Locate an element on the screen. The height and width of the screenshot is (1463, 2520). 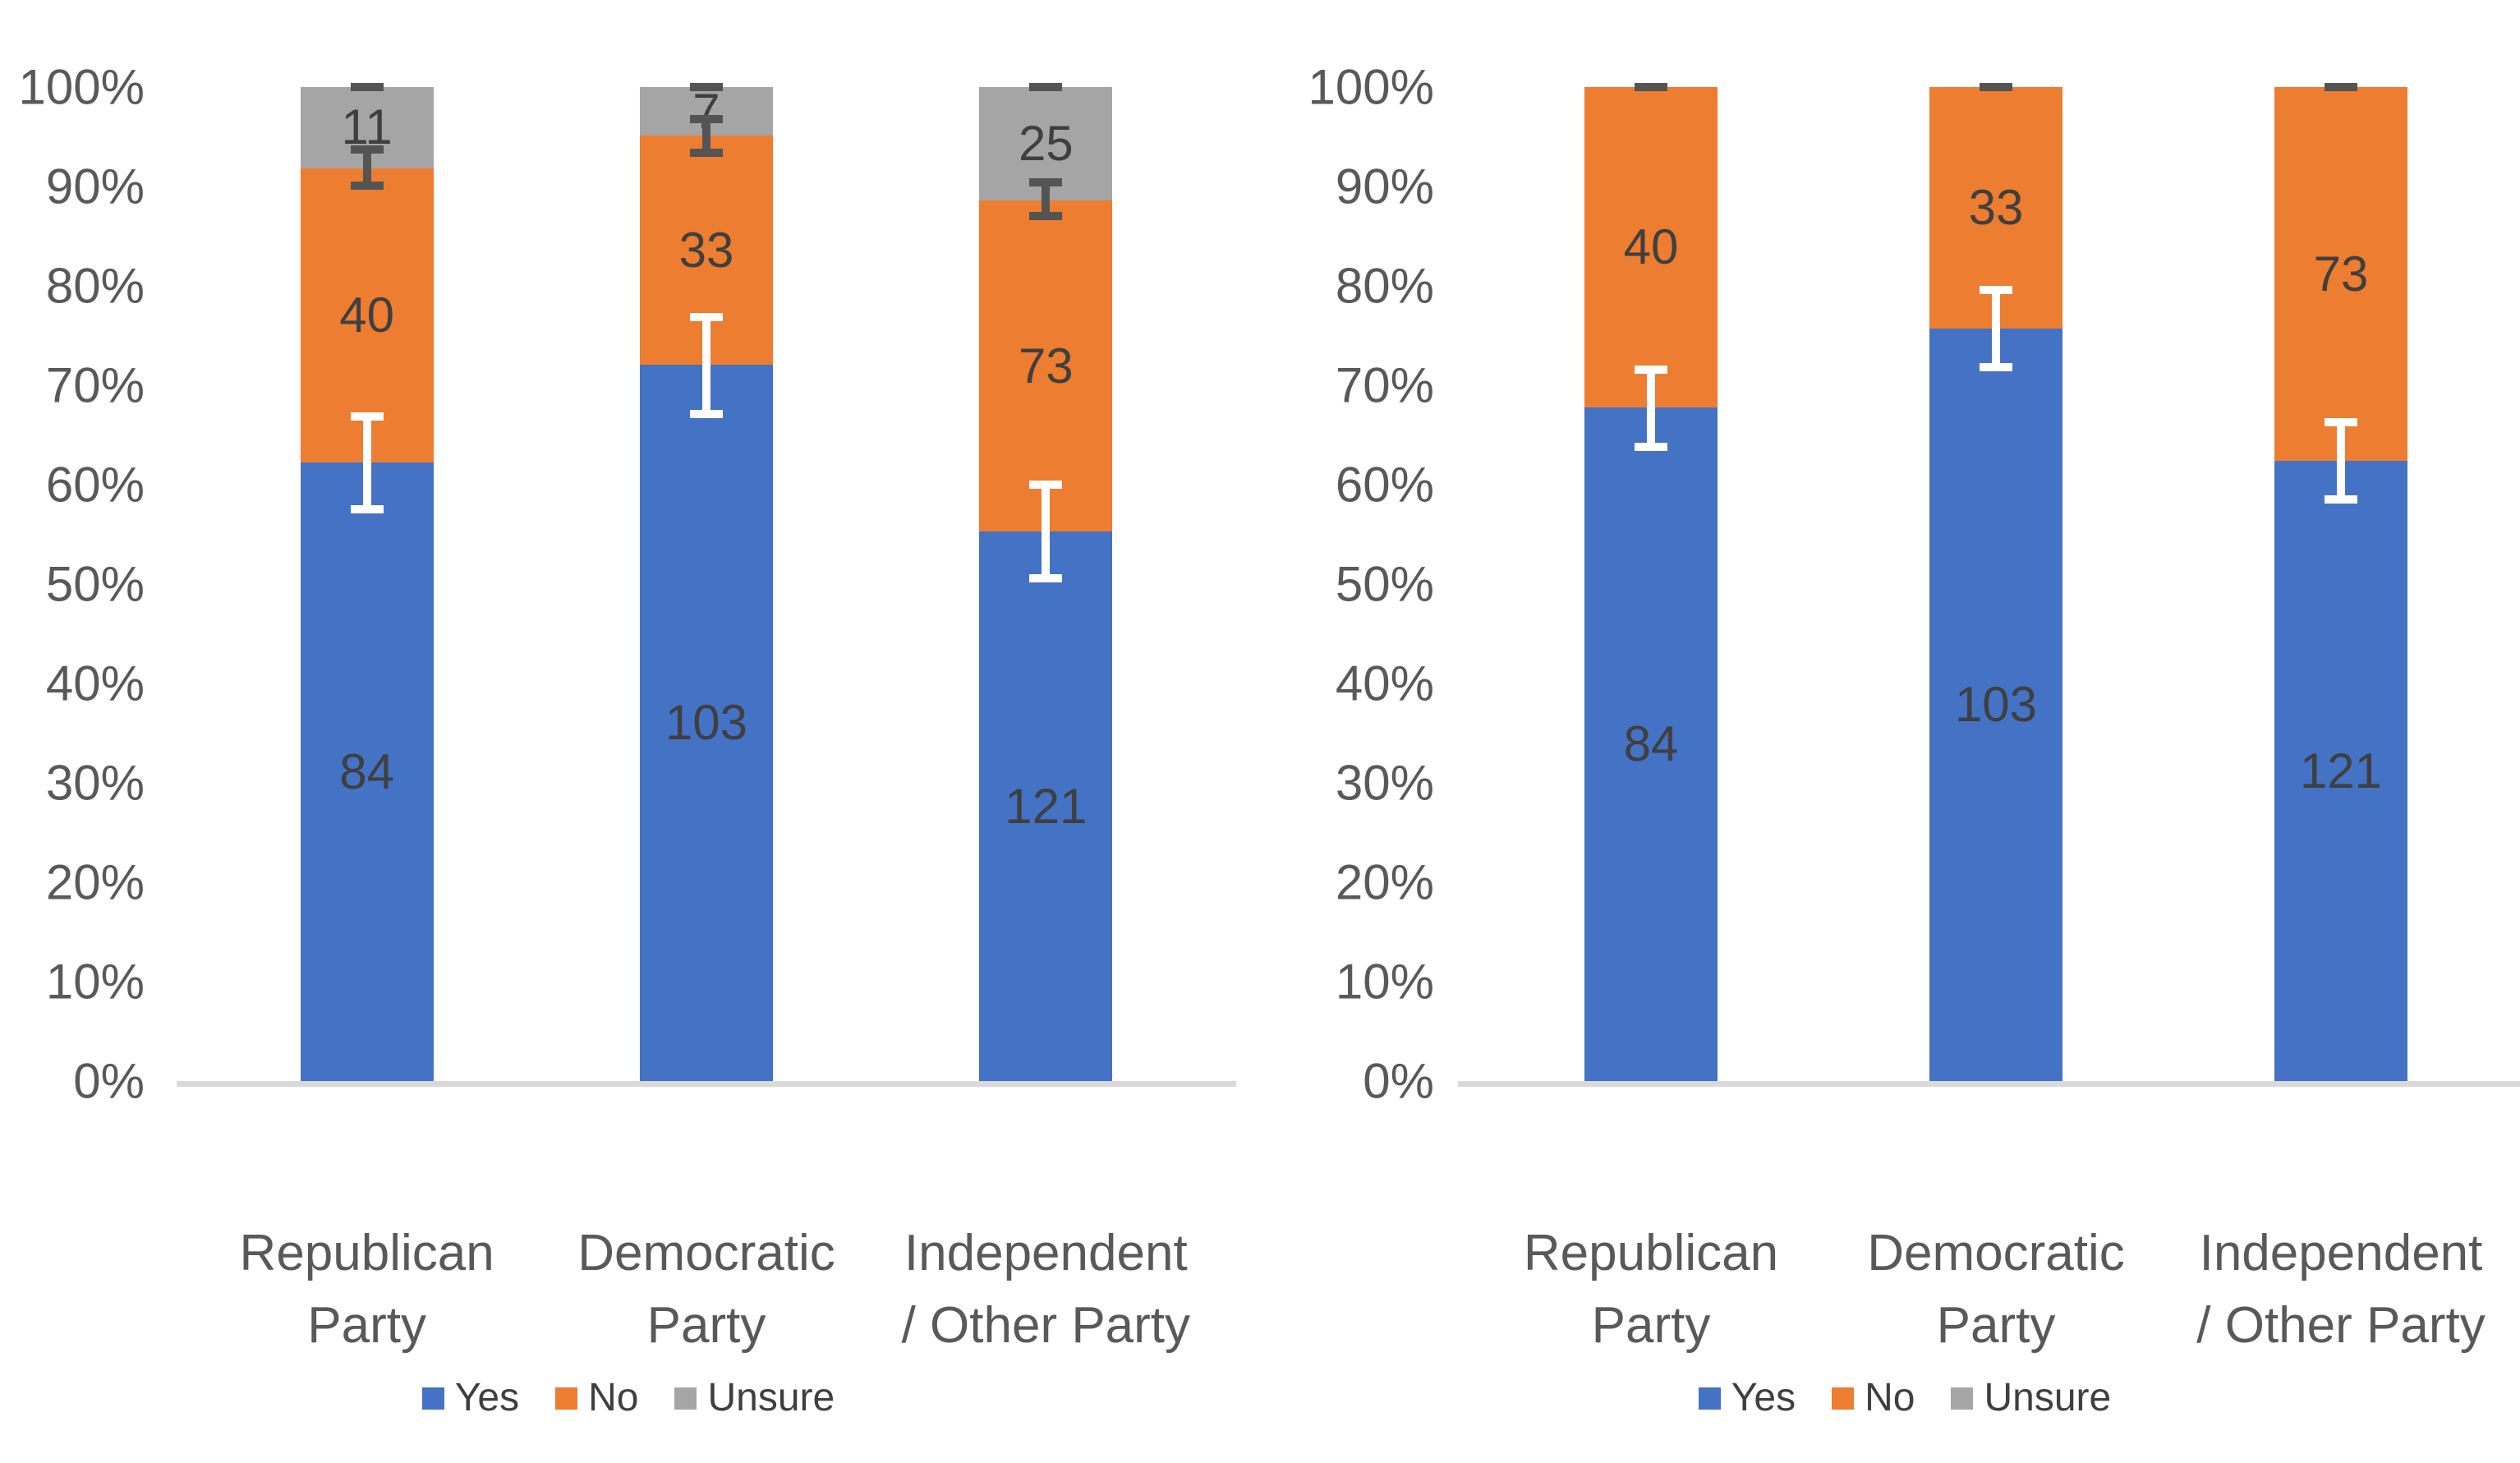
data-label: 33 is located at coordinates (706, 250).